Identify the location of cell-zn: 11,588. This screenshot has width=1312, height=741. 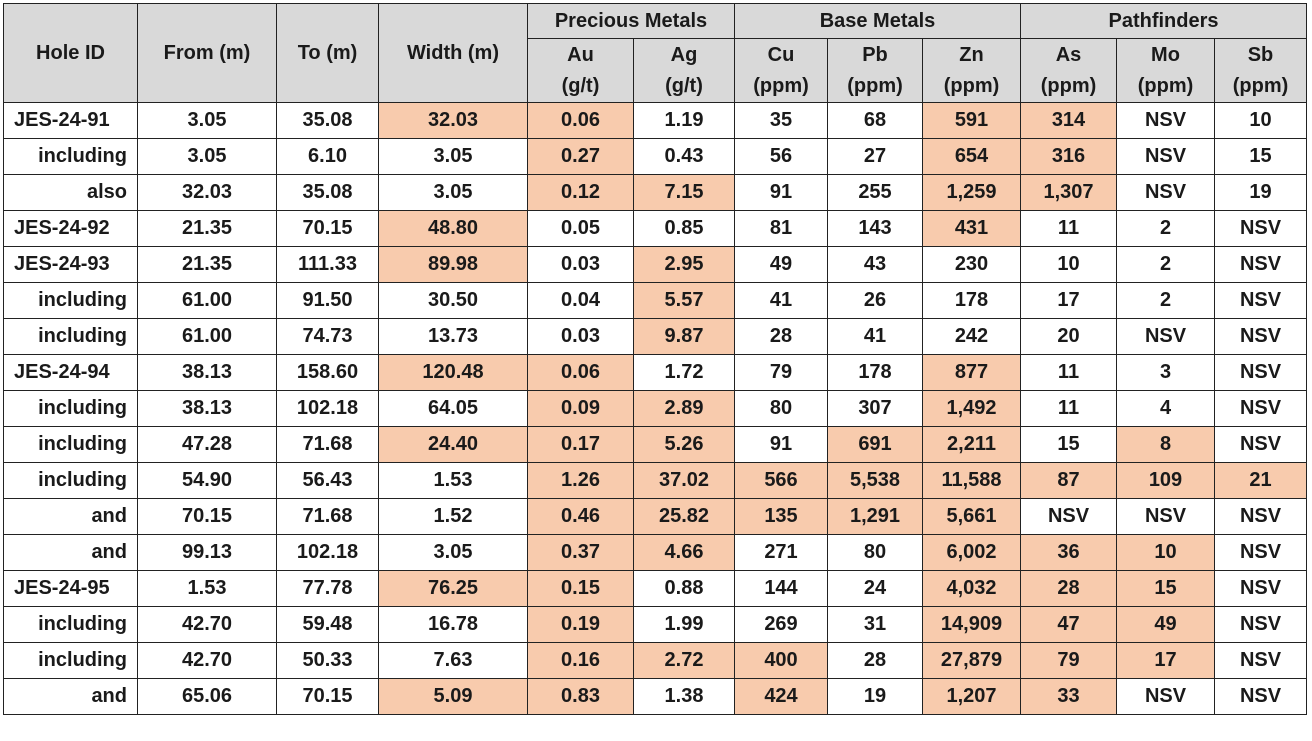
(971, 480).